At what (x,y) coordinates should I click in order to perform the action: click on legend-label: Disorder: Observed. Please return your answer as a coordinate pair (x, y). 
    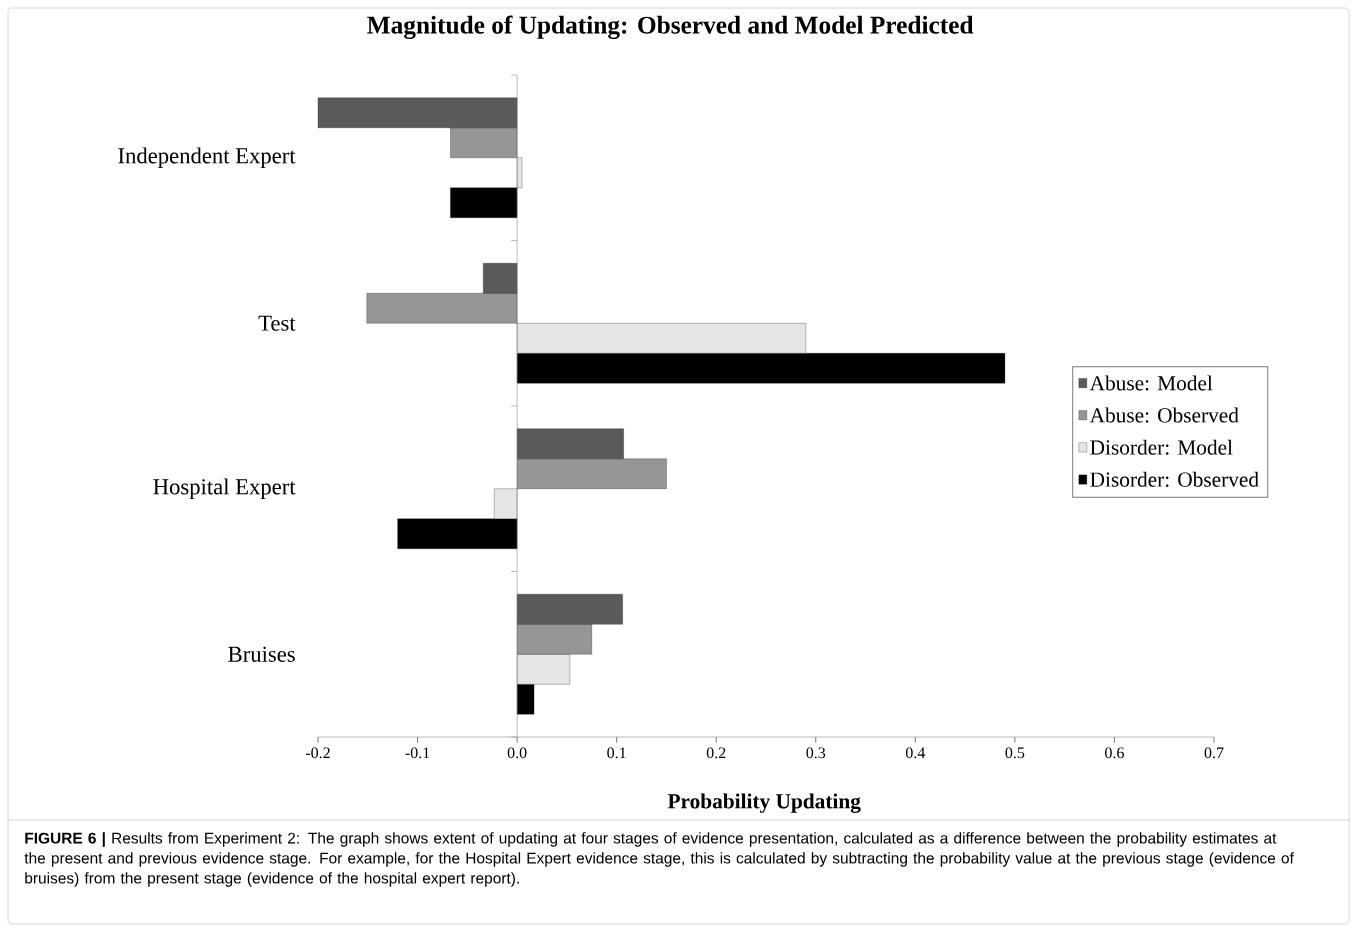
    Looking at the image, I should click on (1174, 479).